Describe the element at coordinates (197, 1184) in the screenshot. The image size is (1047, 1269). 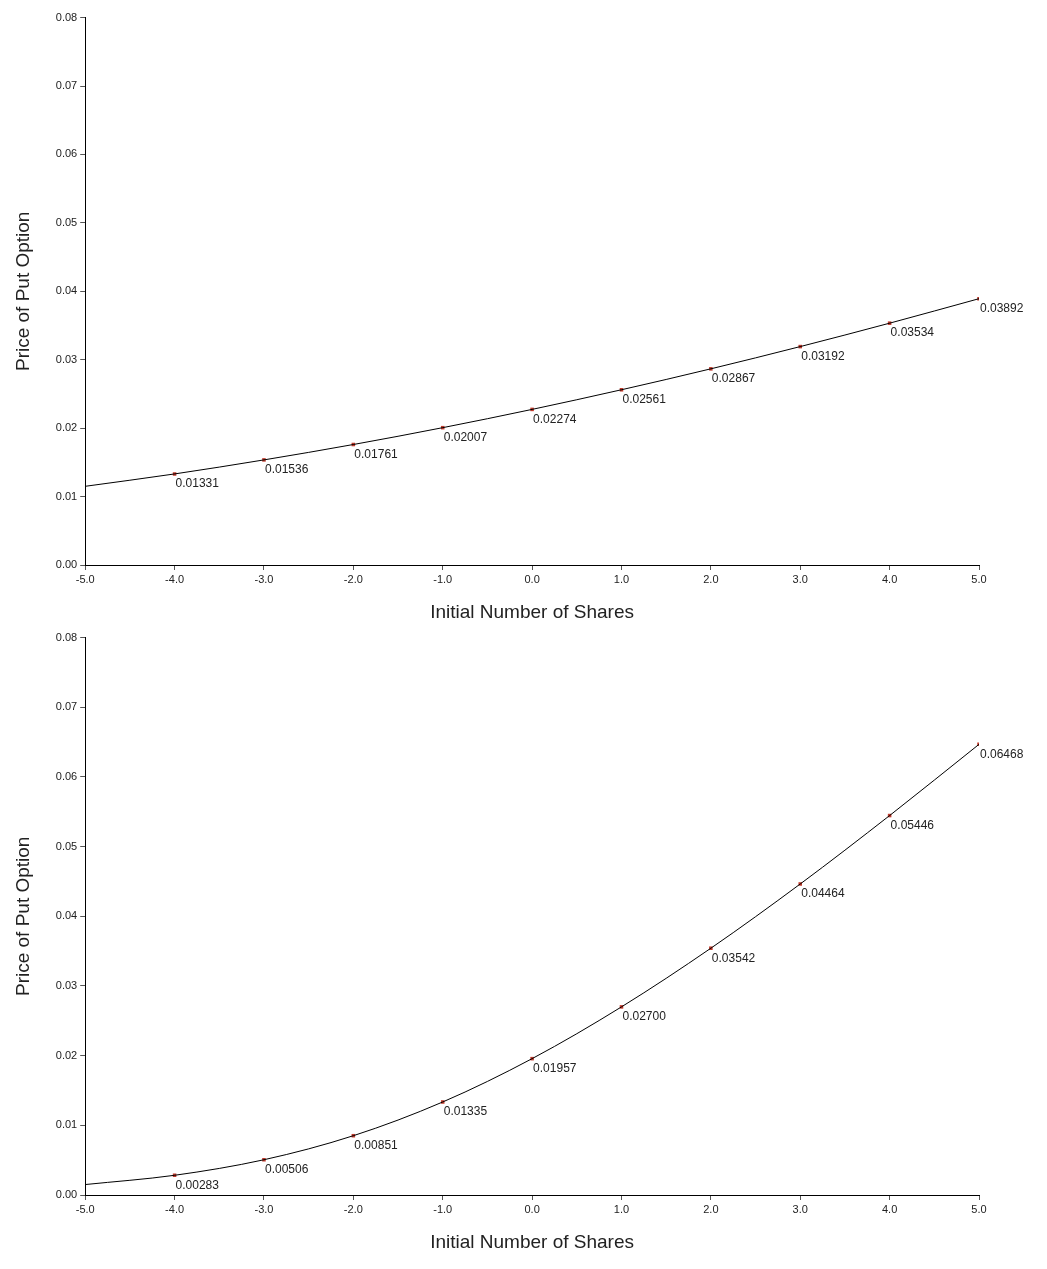
I see `data-label: 0.00283` at that location.